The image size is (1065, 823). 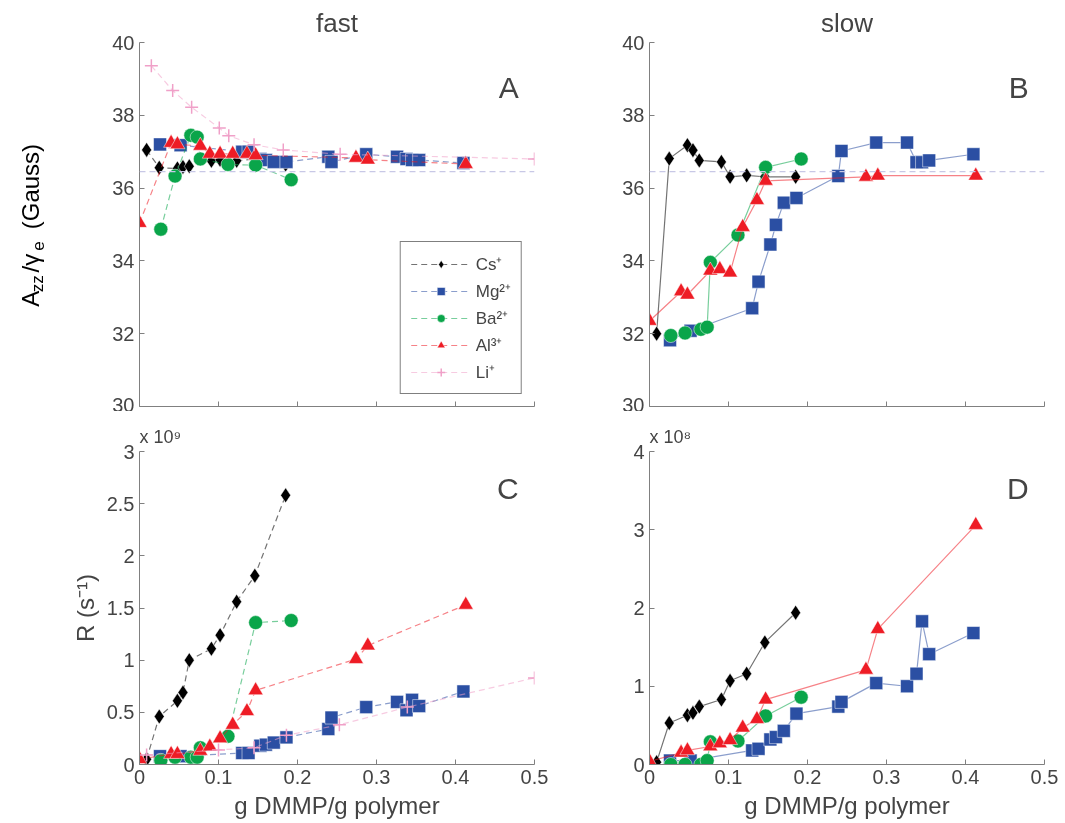 I want to click on legend-label: Cs⁺, so click(x=489, y=264).